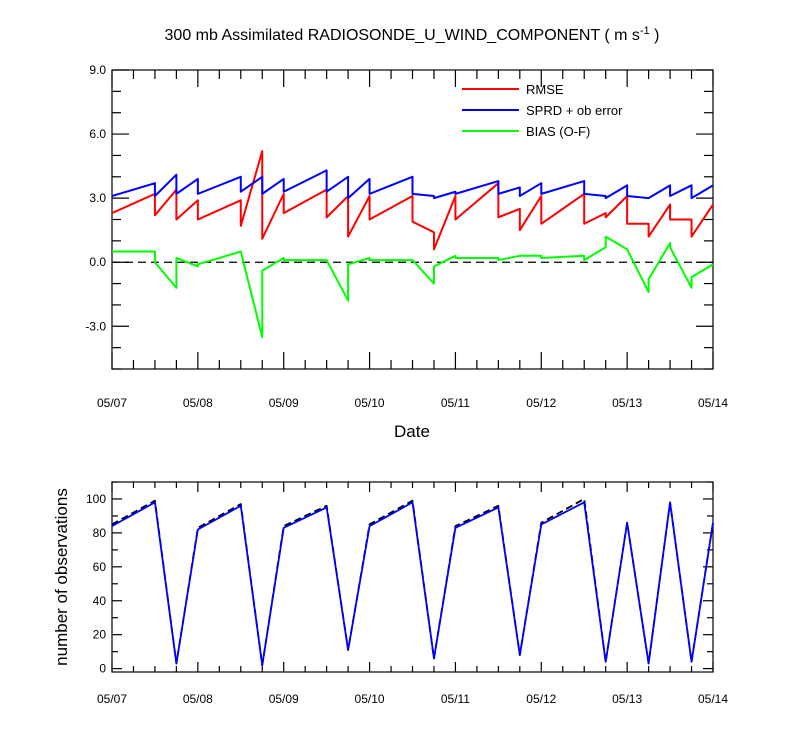 The image size is (800, 750). What do you see at coordinates (713, 699) in the screenshot?
I see `bottom-x-tick-label: 05/14` at bounding box center [713, 699].